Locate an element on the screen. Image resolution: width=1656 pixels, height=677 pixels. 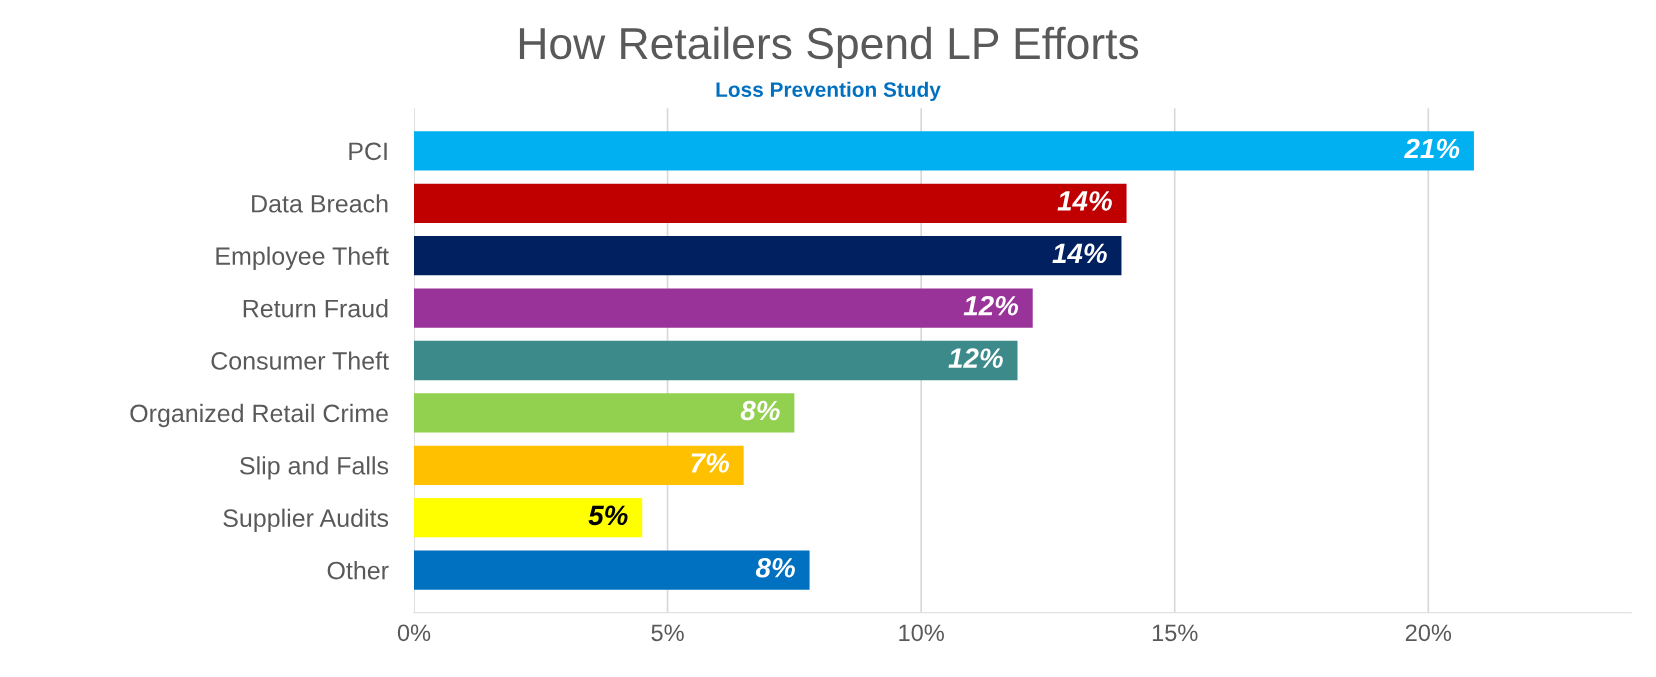
y-tick-label: Supplier Audits is located at coordinates (306, 520).